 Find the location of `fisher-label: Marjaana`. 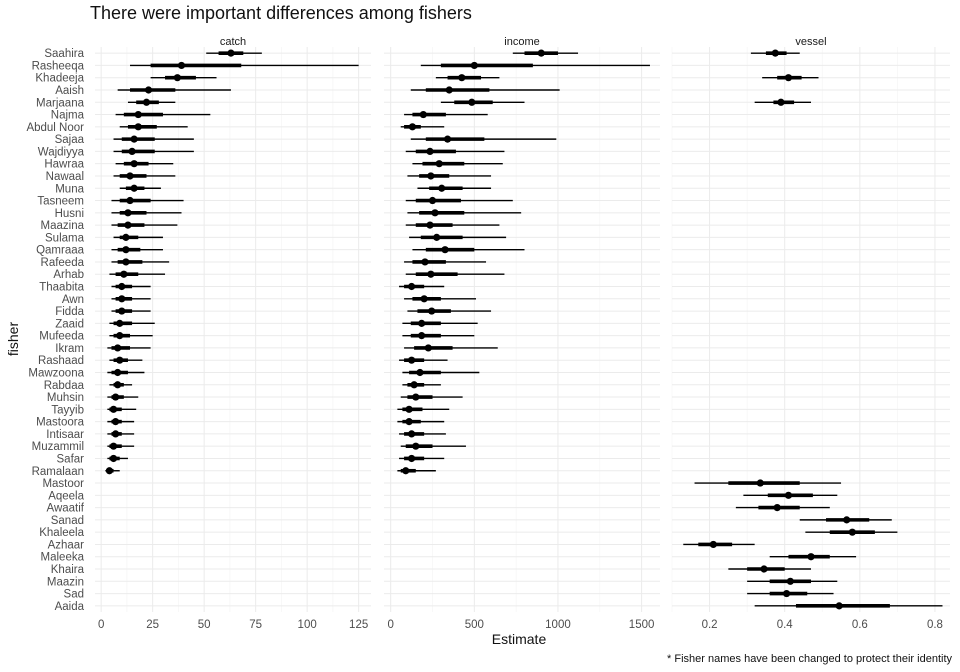

fisher-label: Marjaana is located at coordinates (60, 103).